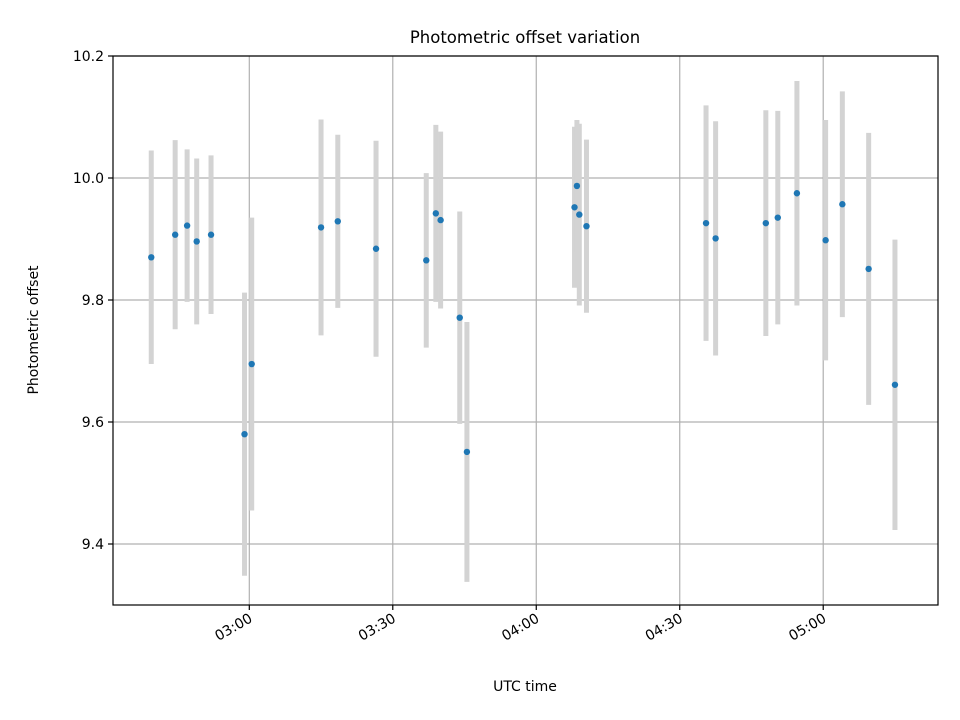  What do you see at coordinates (525, 37) in the screenshot?
I see `chart-title: Photometric offset variation` at bounding box center [525, 37].